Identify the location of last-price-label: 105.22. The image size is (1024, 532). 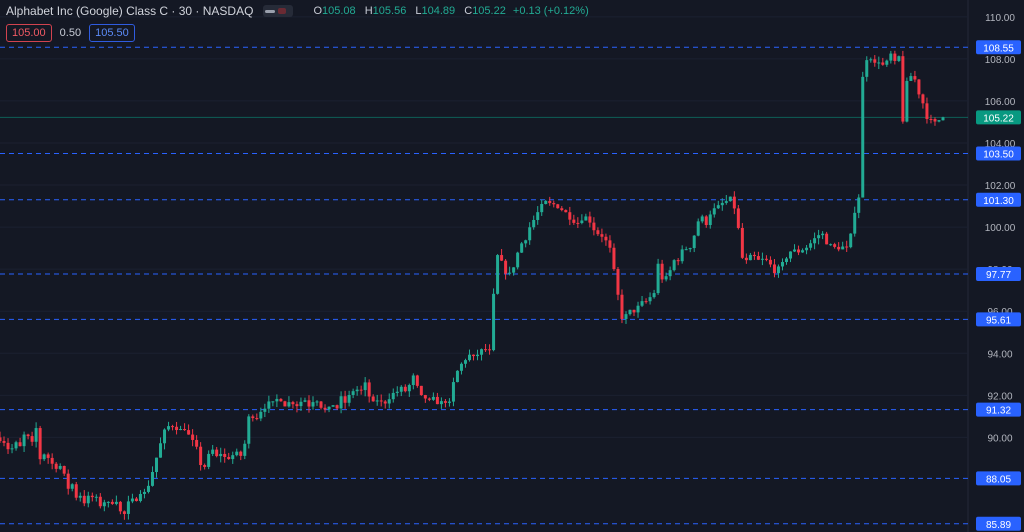
(998, 117).